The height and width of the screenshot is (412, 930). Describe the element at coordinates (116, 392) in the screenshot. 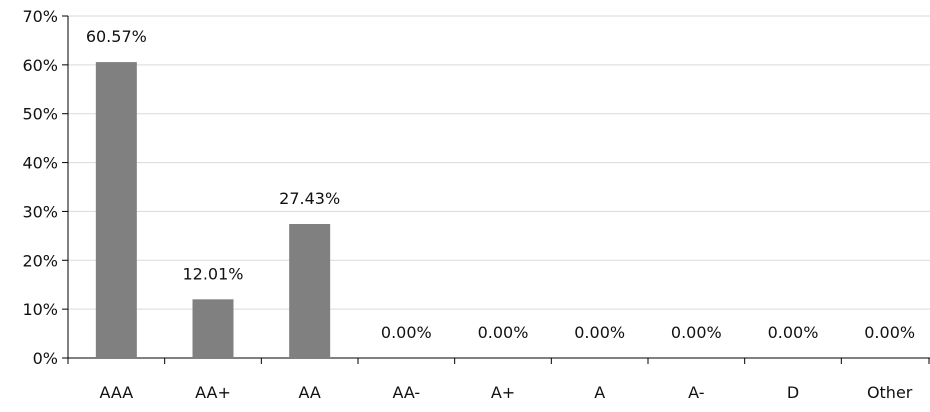

I see `x-category-label: AAA` at that location.